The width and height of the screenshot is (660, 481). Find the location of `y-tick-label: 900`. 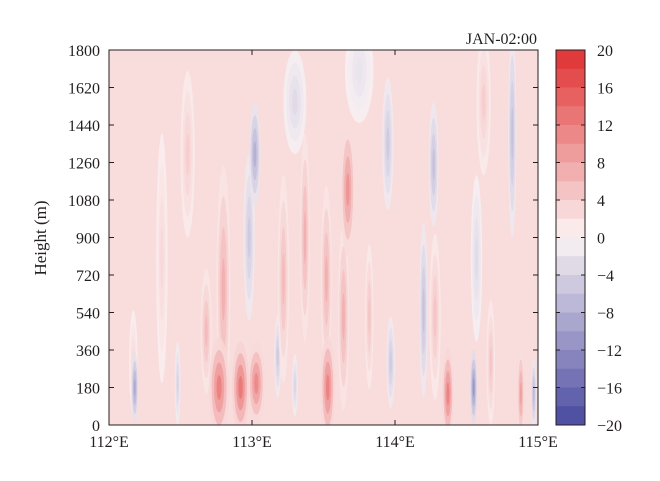

y-tick-label: 900 is located at coordinates (88, 239).